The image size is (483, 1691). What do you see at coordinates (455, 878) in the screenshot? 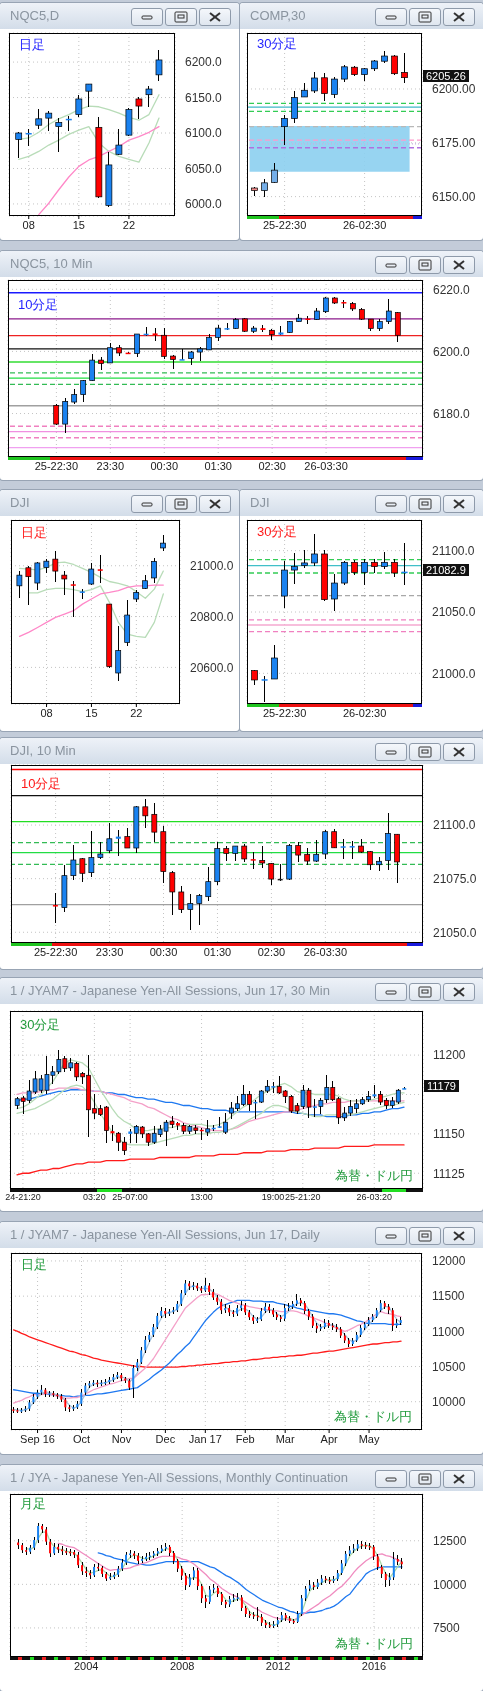
I see `y-tick-label: 21075.0` at bounding box center [455, 878].